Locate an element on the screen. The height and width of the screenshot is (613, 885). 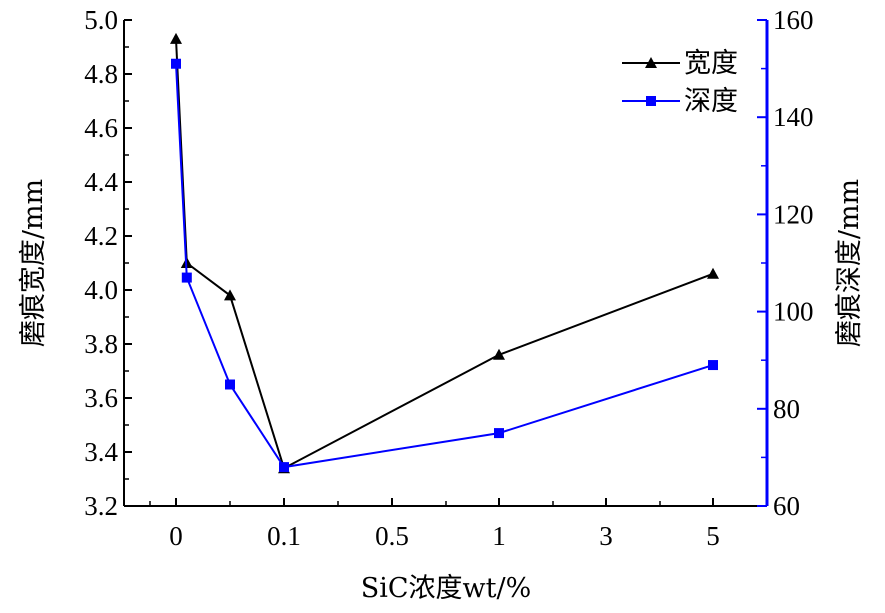
x-tick-label: 3 is located at coordinates (606, 536).